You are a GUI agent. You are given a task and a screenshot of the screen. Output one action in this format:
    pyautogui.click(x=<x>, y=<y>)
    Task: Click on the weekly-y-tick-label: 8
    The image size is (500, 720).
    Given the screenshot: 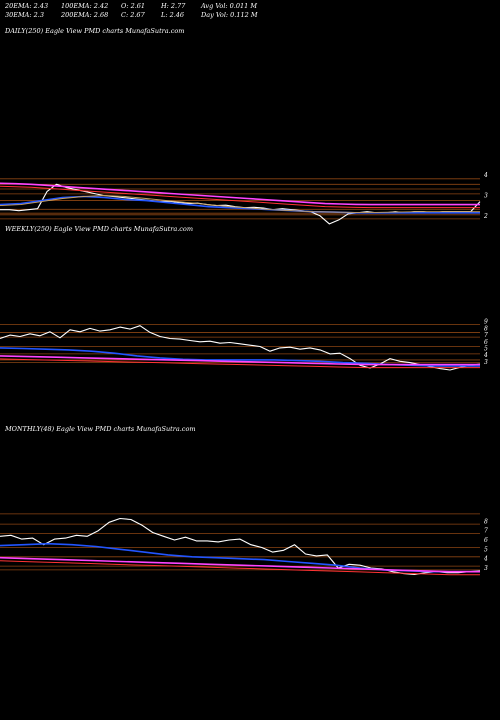 What is the action you would take?
    pyautogui.click(x=486, y=328)
    